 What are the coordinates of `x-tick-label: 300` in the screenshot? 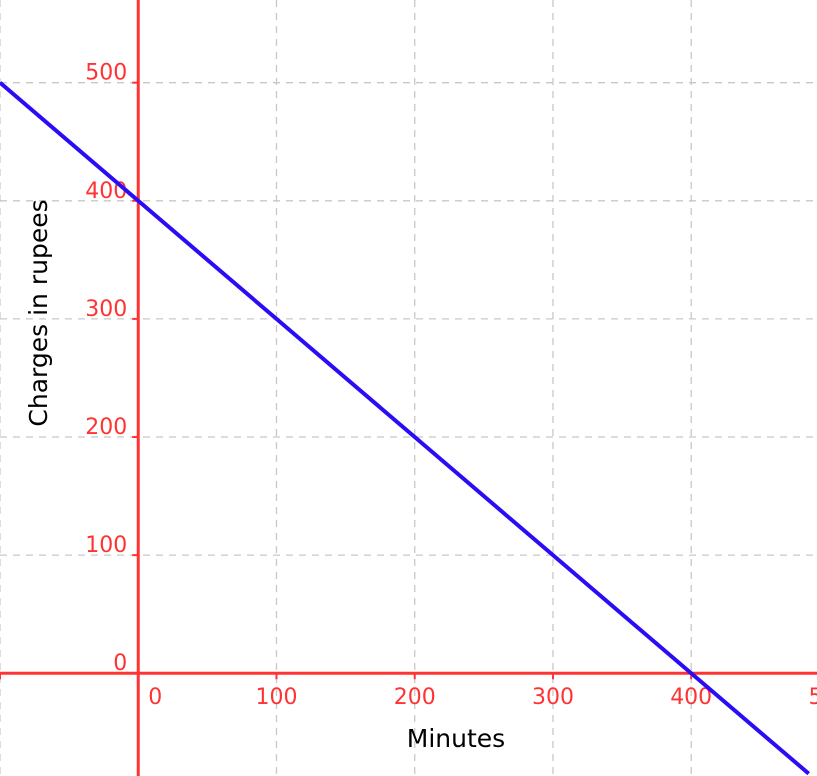 It's located at (553, 697).